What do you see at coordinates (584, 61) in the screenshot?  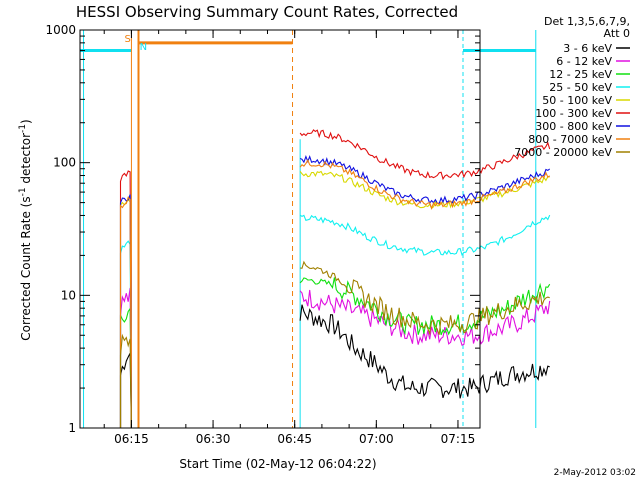 I see `legend-label: 6 - 12 keV` at bounding box center [584, 61].